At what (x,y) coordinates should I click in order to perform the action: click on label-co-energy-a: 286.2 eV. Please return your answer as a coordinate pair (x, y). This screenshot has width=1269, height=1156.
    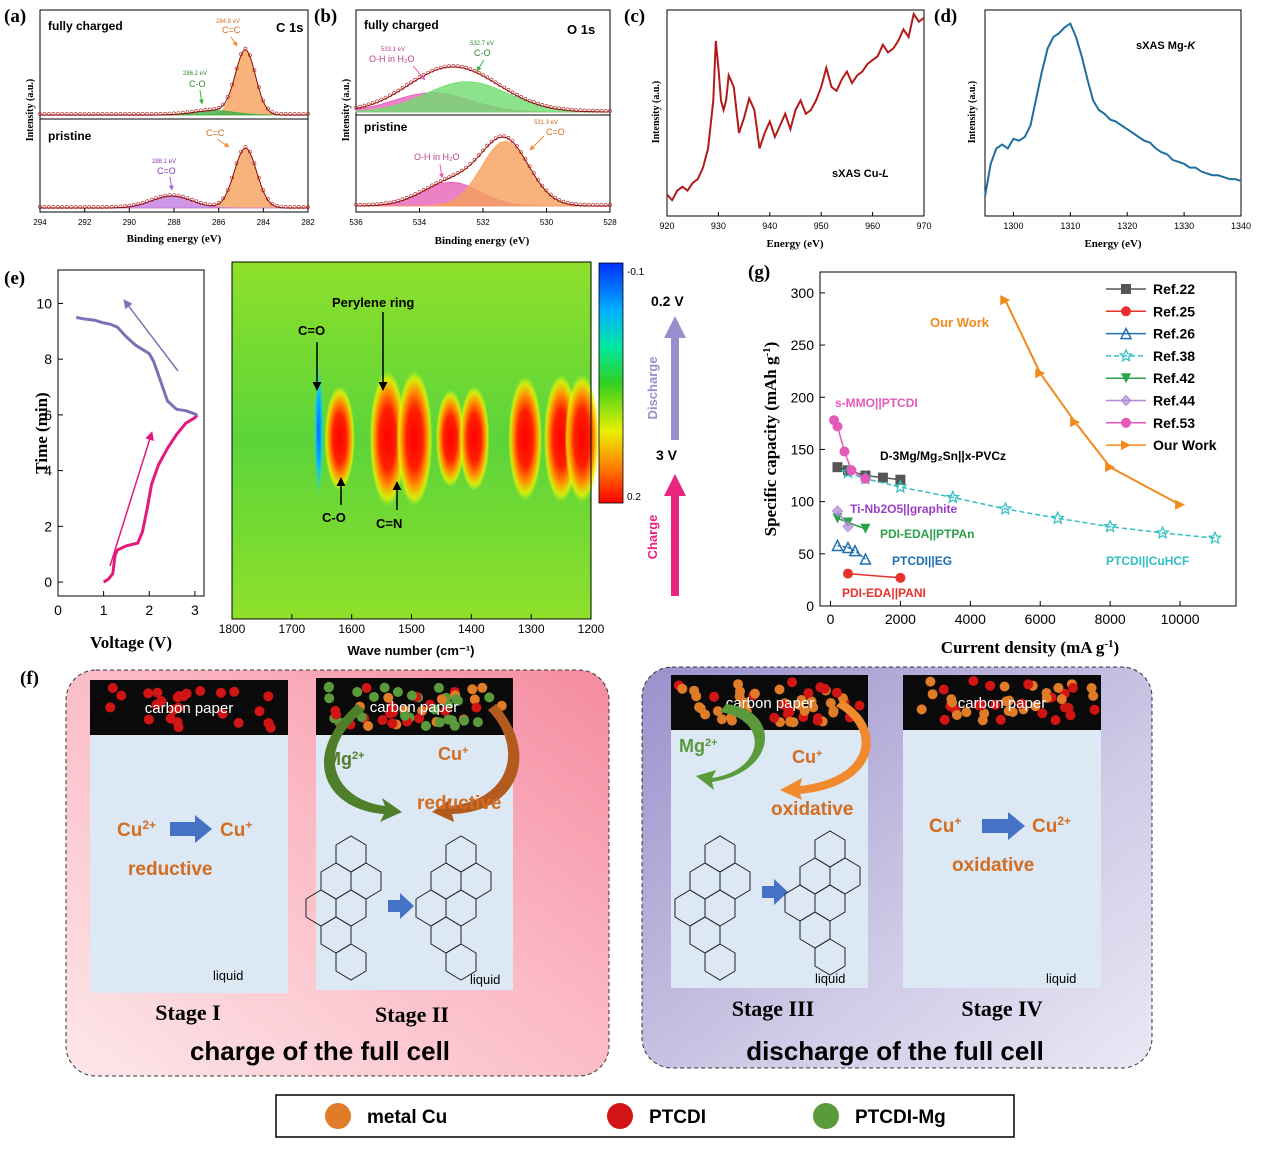
    Looking at the image, I should click on (195, 74).